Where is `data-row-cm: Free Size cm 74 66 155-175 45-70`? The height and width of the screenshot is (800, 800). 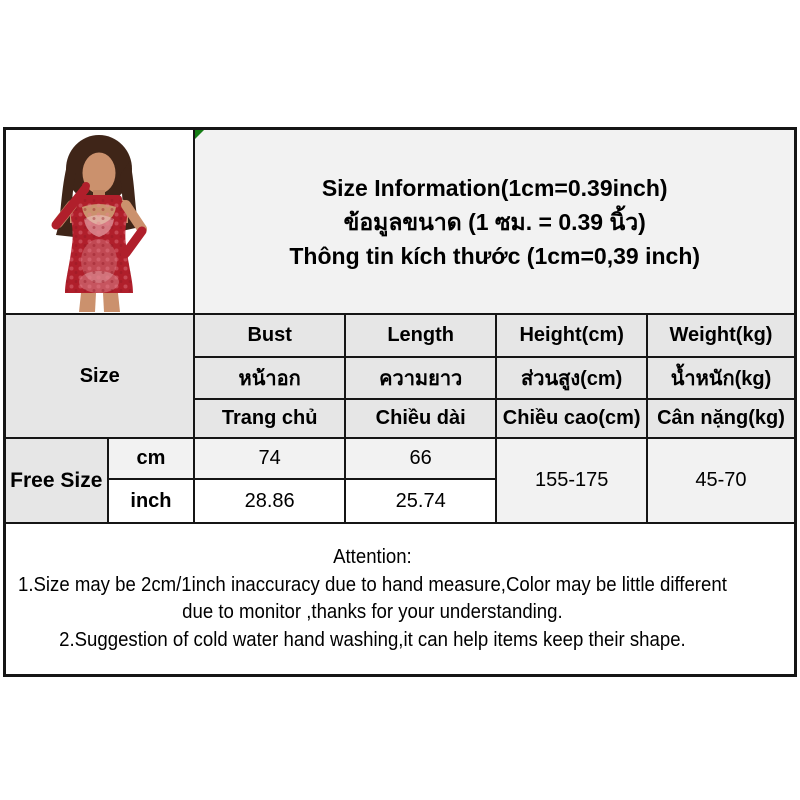 data-row-cm: Free Size cm 74 66 155-175 45-70 is located at coordinates (400, 480).